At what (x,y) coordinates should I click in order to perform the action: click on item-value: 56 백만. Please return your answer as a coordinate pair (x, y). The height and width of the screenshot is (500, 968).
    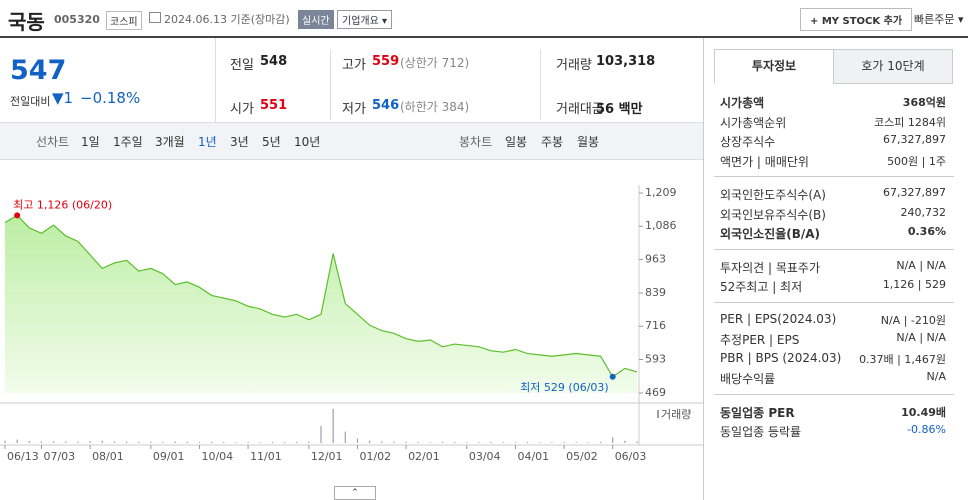
    Looking at the image, I should click on (619, 109).